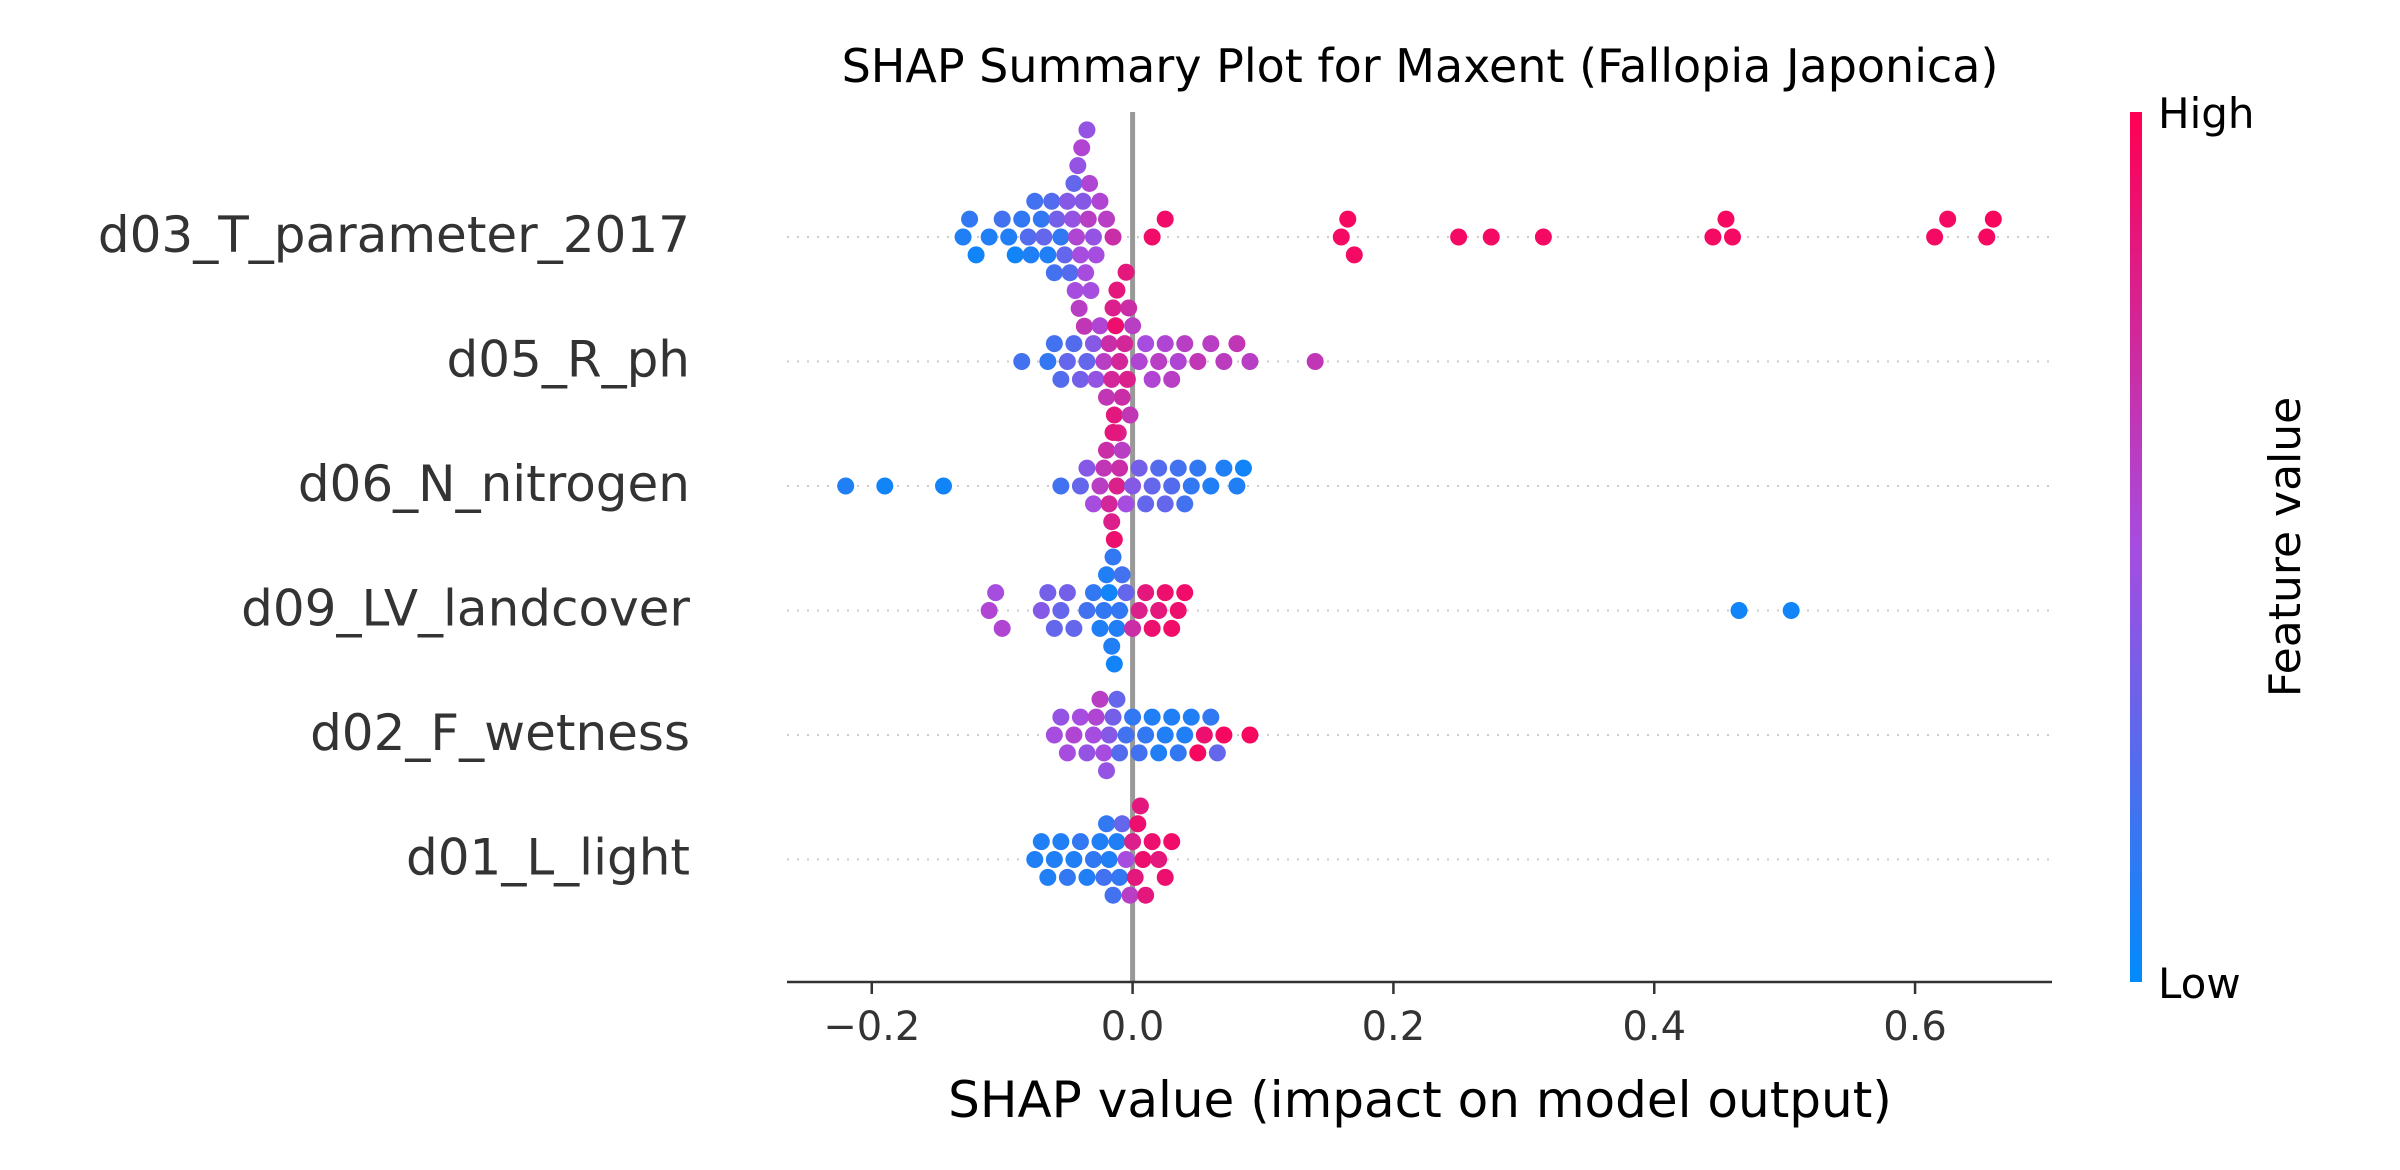 Image resolution: width=2400 pixels, height=1170 pixels. I want to click on x-axis-ticks: −0.2 0.0 0.2 0.4 0.6, so click(1385, 1016).